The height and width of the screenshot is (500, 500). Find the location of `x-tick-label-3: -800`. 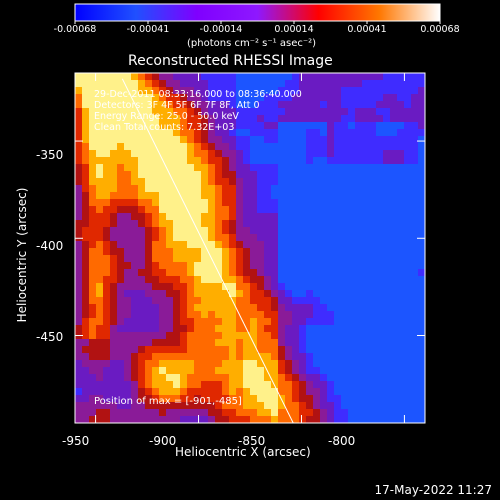

x-tick-label-3: -800 is located at coordinates (342, 441).